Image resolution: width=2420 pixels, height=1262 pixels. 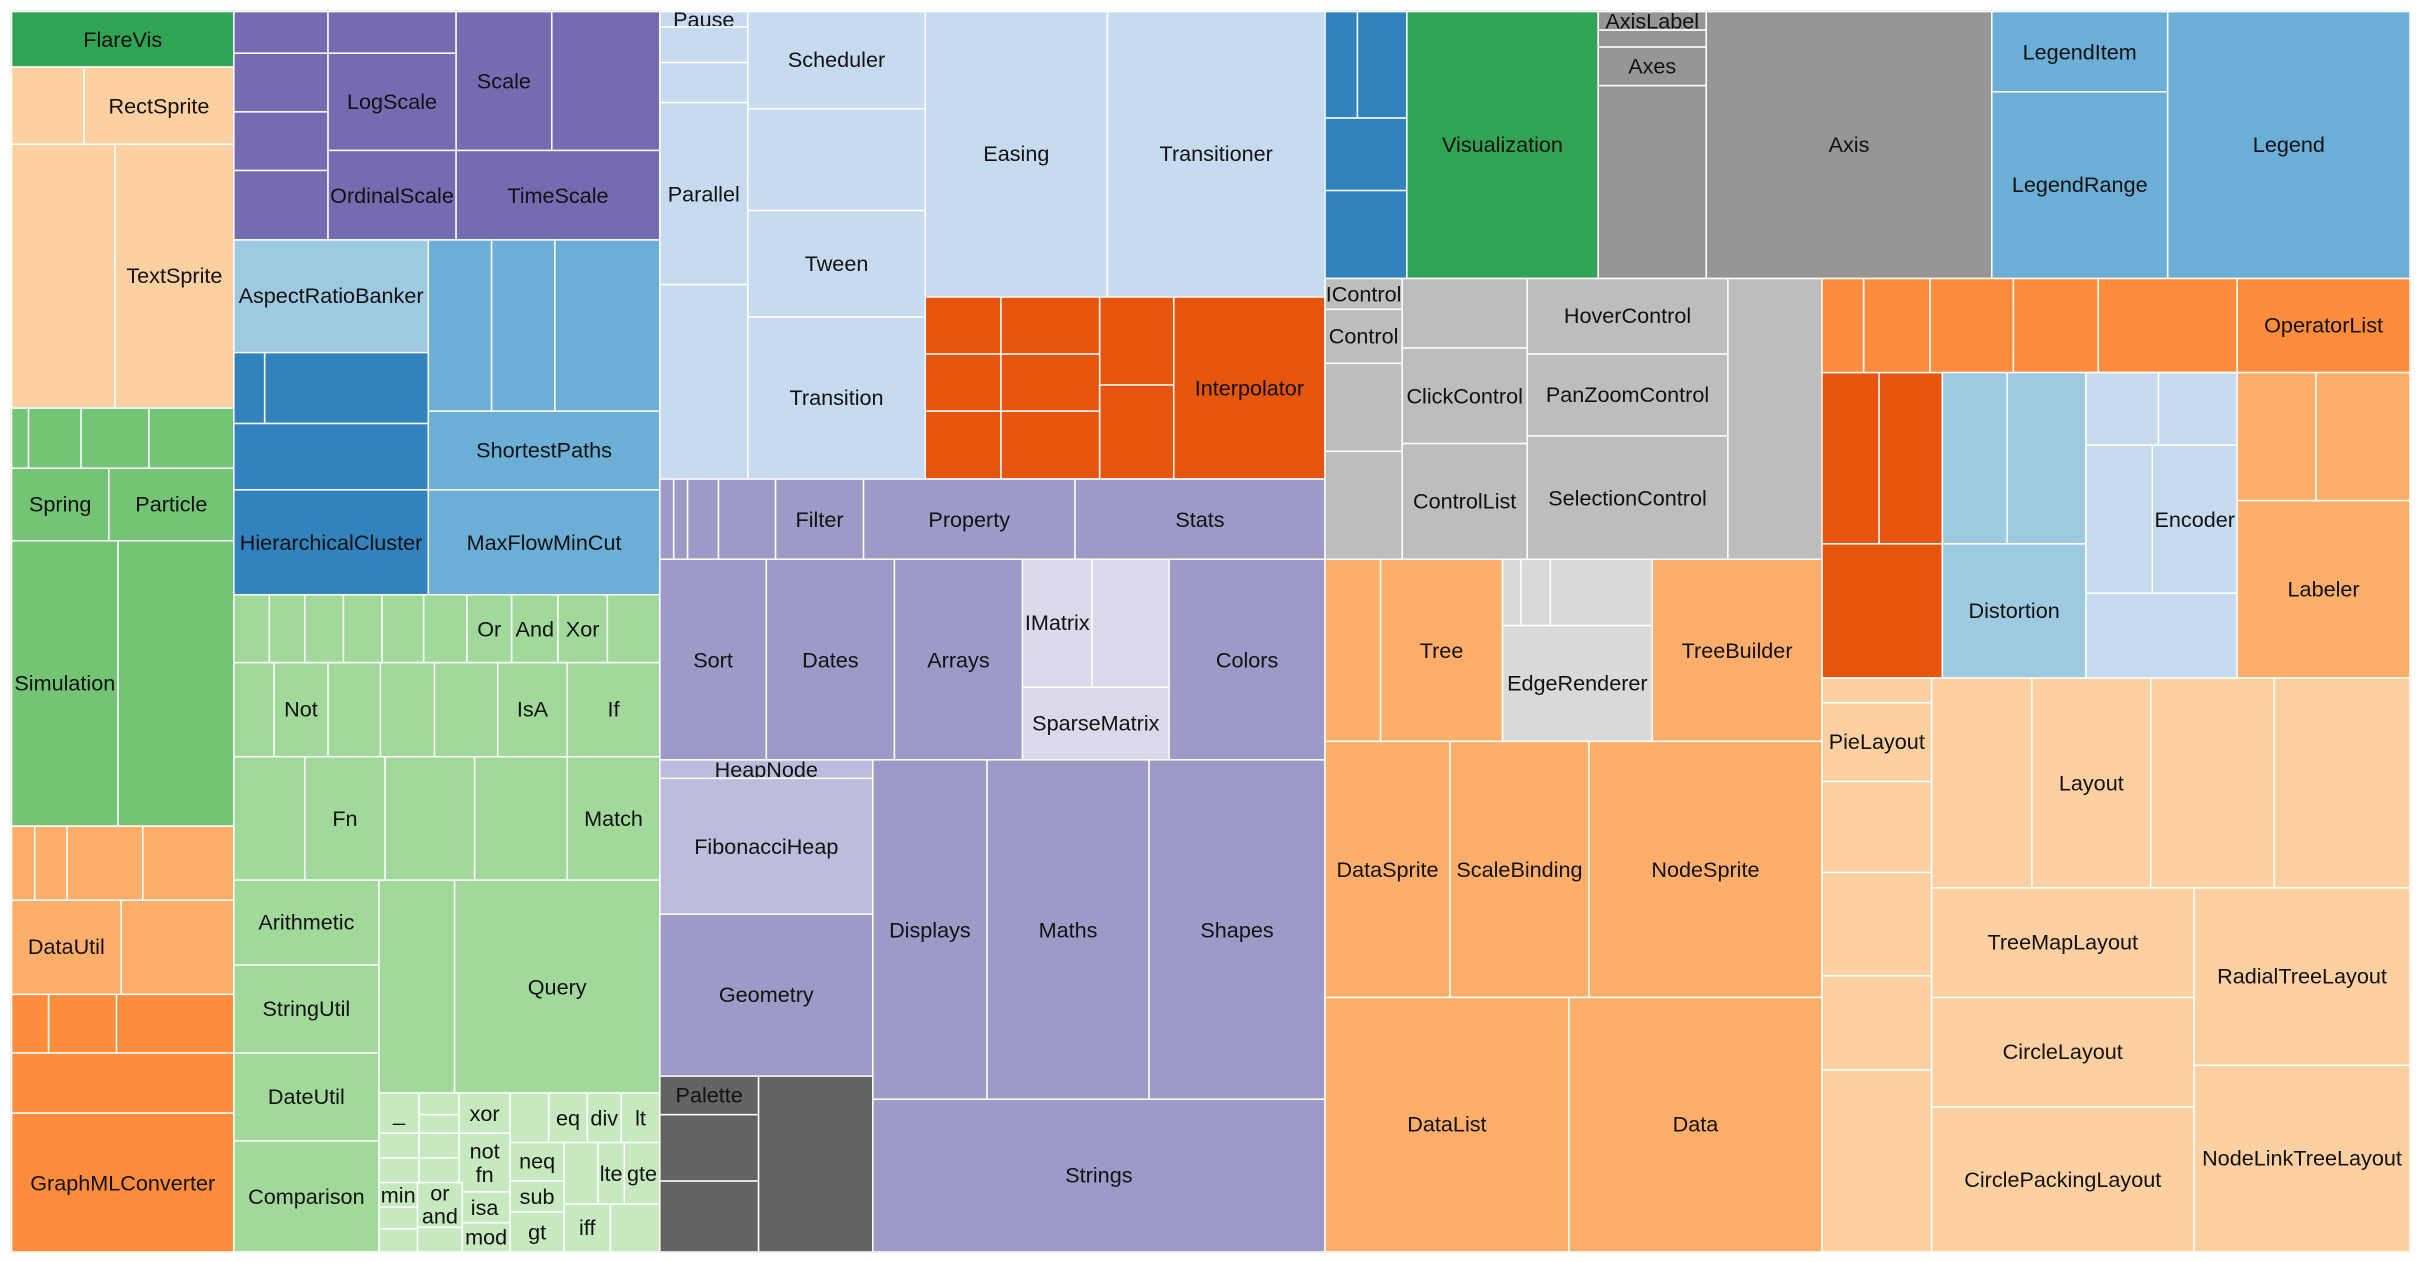 What do you see at coordinates (544, 450) in the screenshot?
I see `cell-shortestpaths: ShortestPaths` at bounding box center [544, 450].